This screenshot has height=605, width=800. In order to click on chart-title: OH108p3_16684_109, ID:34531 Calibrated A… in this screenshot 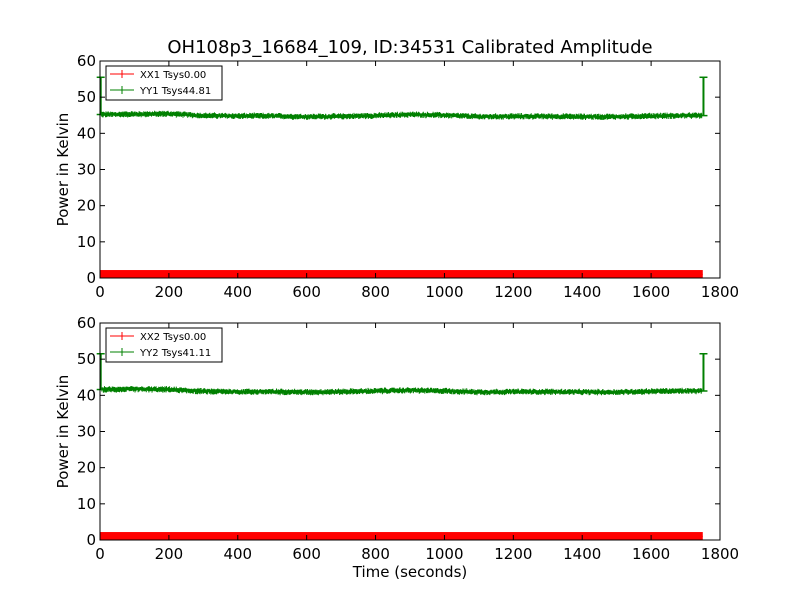, I will do `click(409, 47)`.